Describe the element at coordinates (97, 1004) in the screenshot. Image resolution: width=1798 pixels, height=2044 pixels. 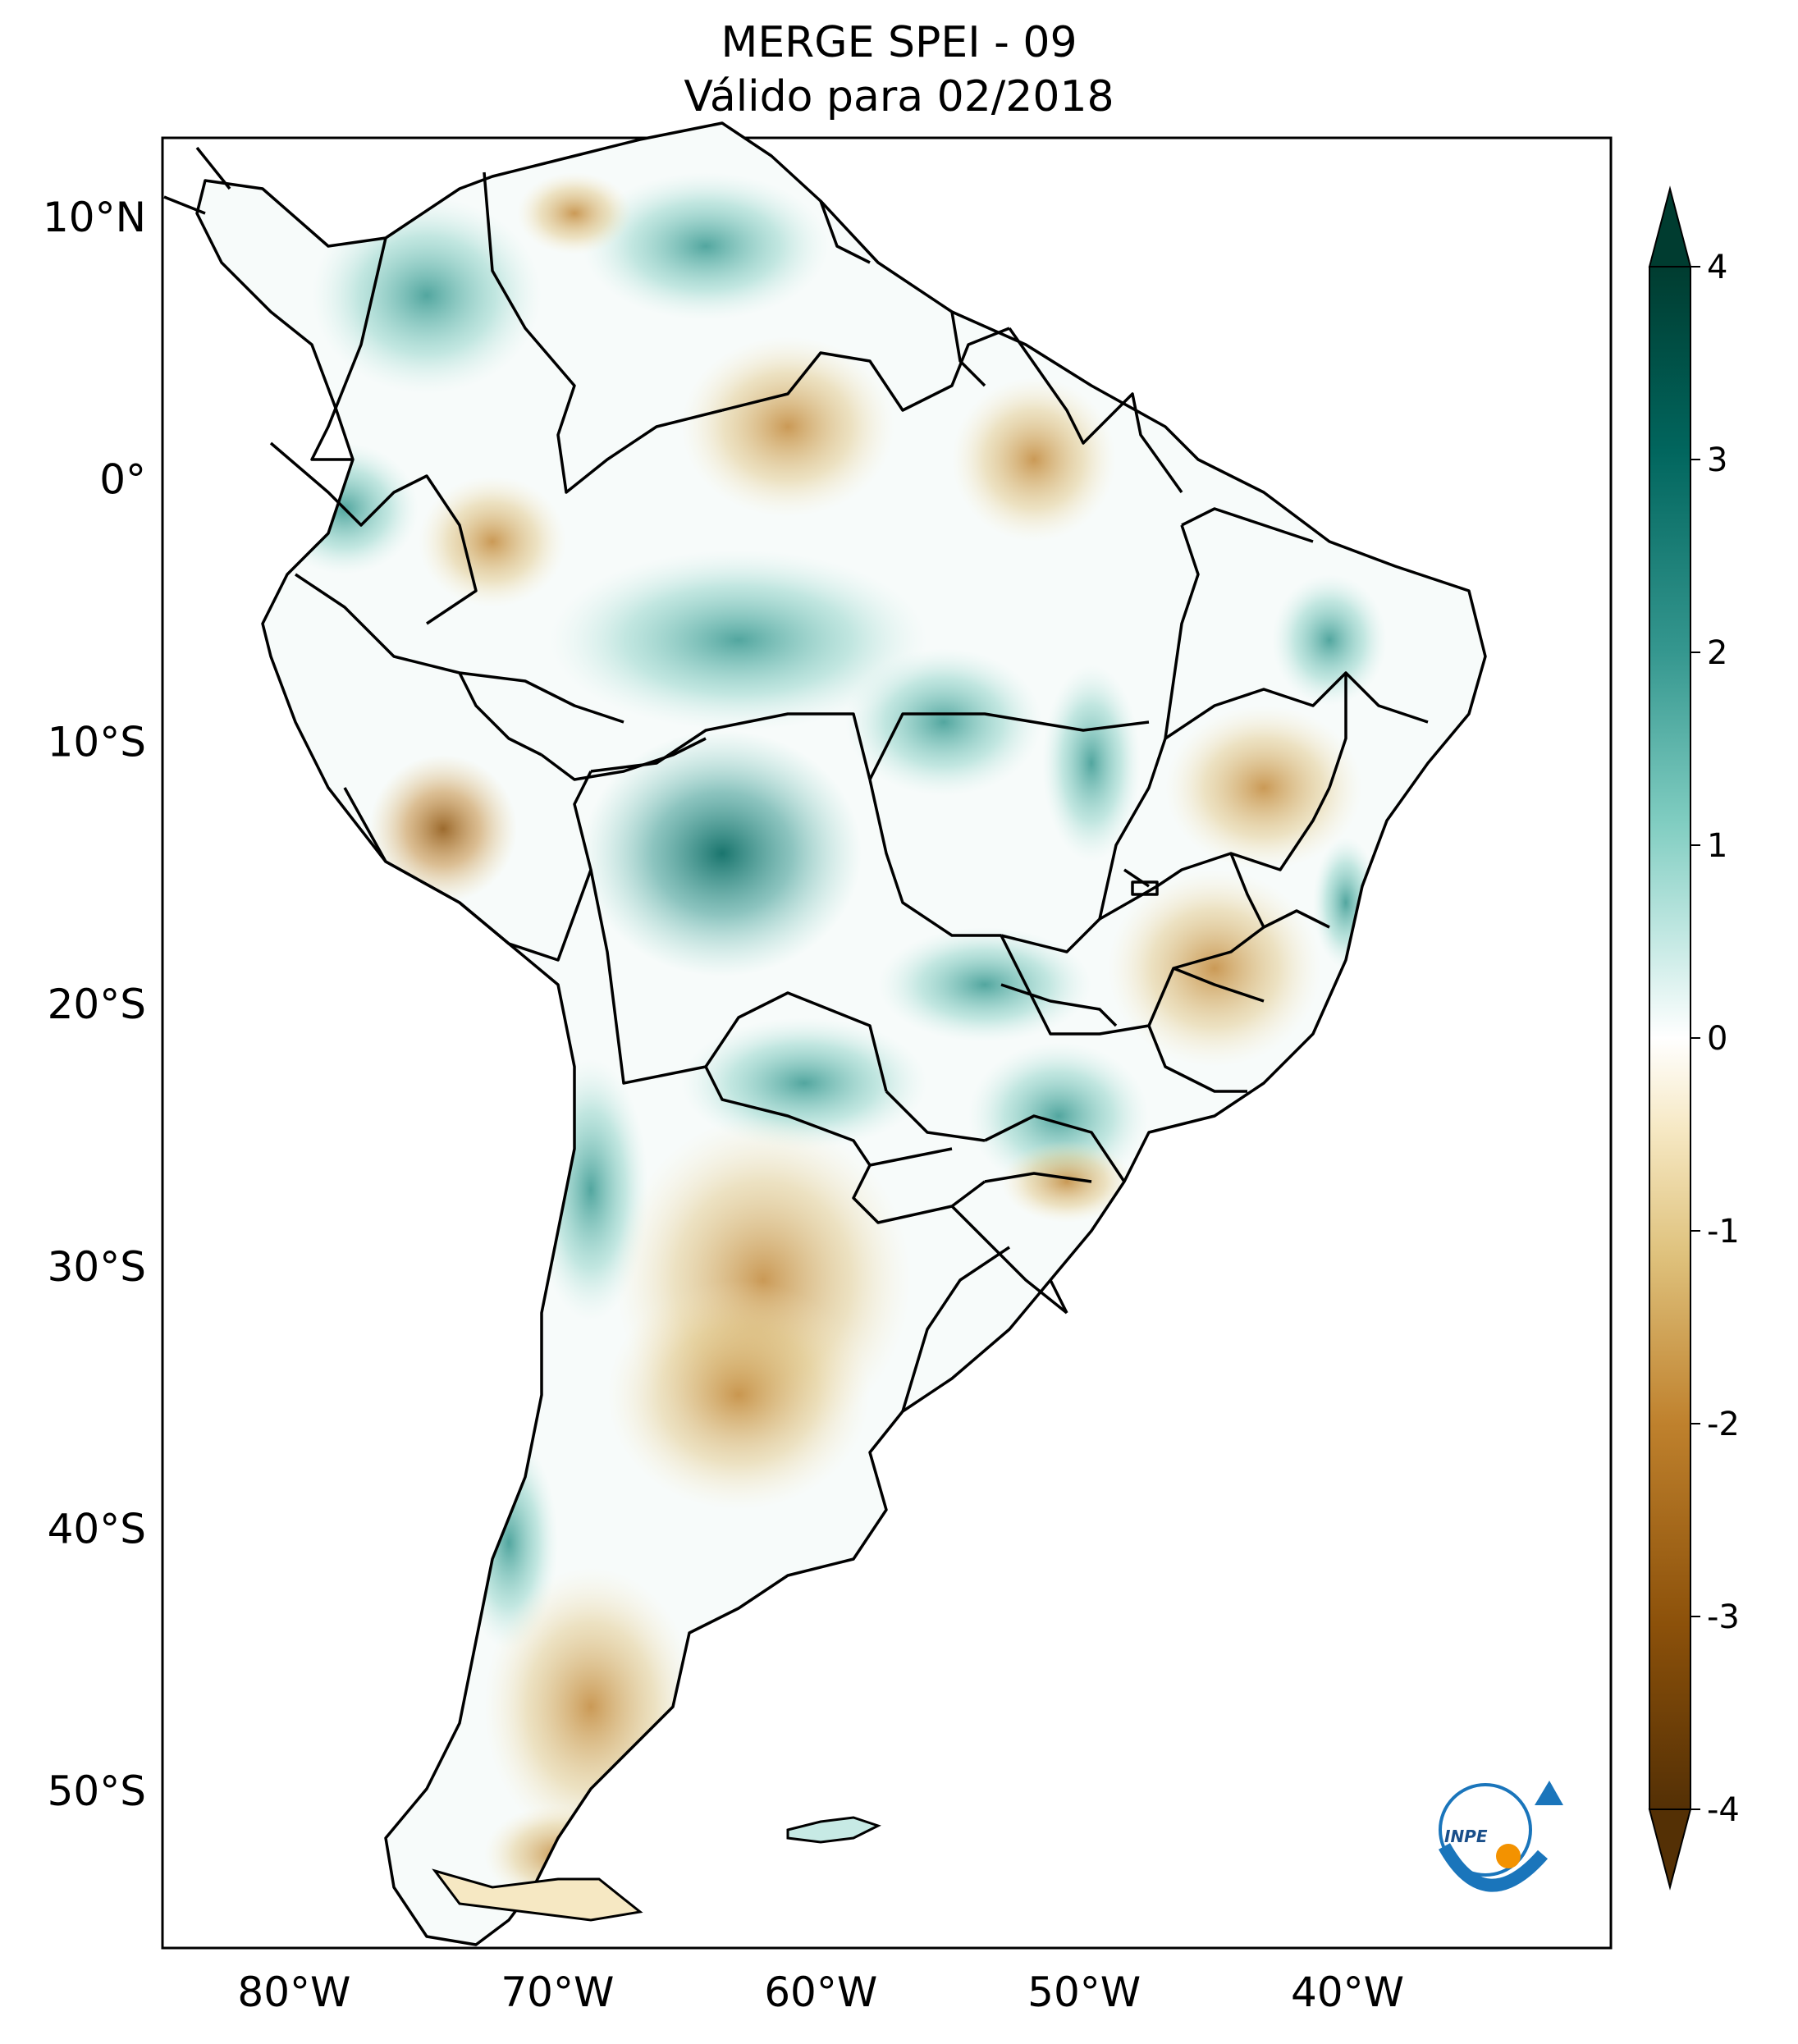
I see `lat-label: 20°S` at that location.